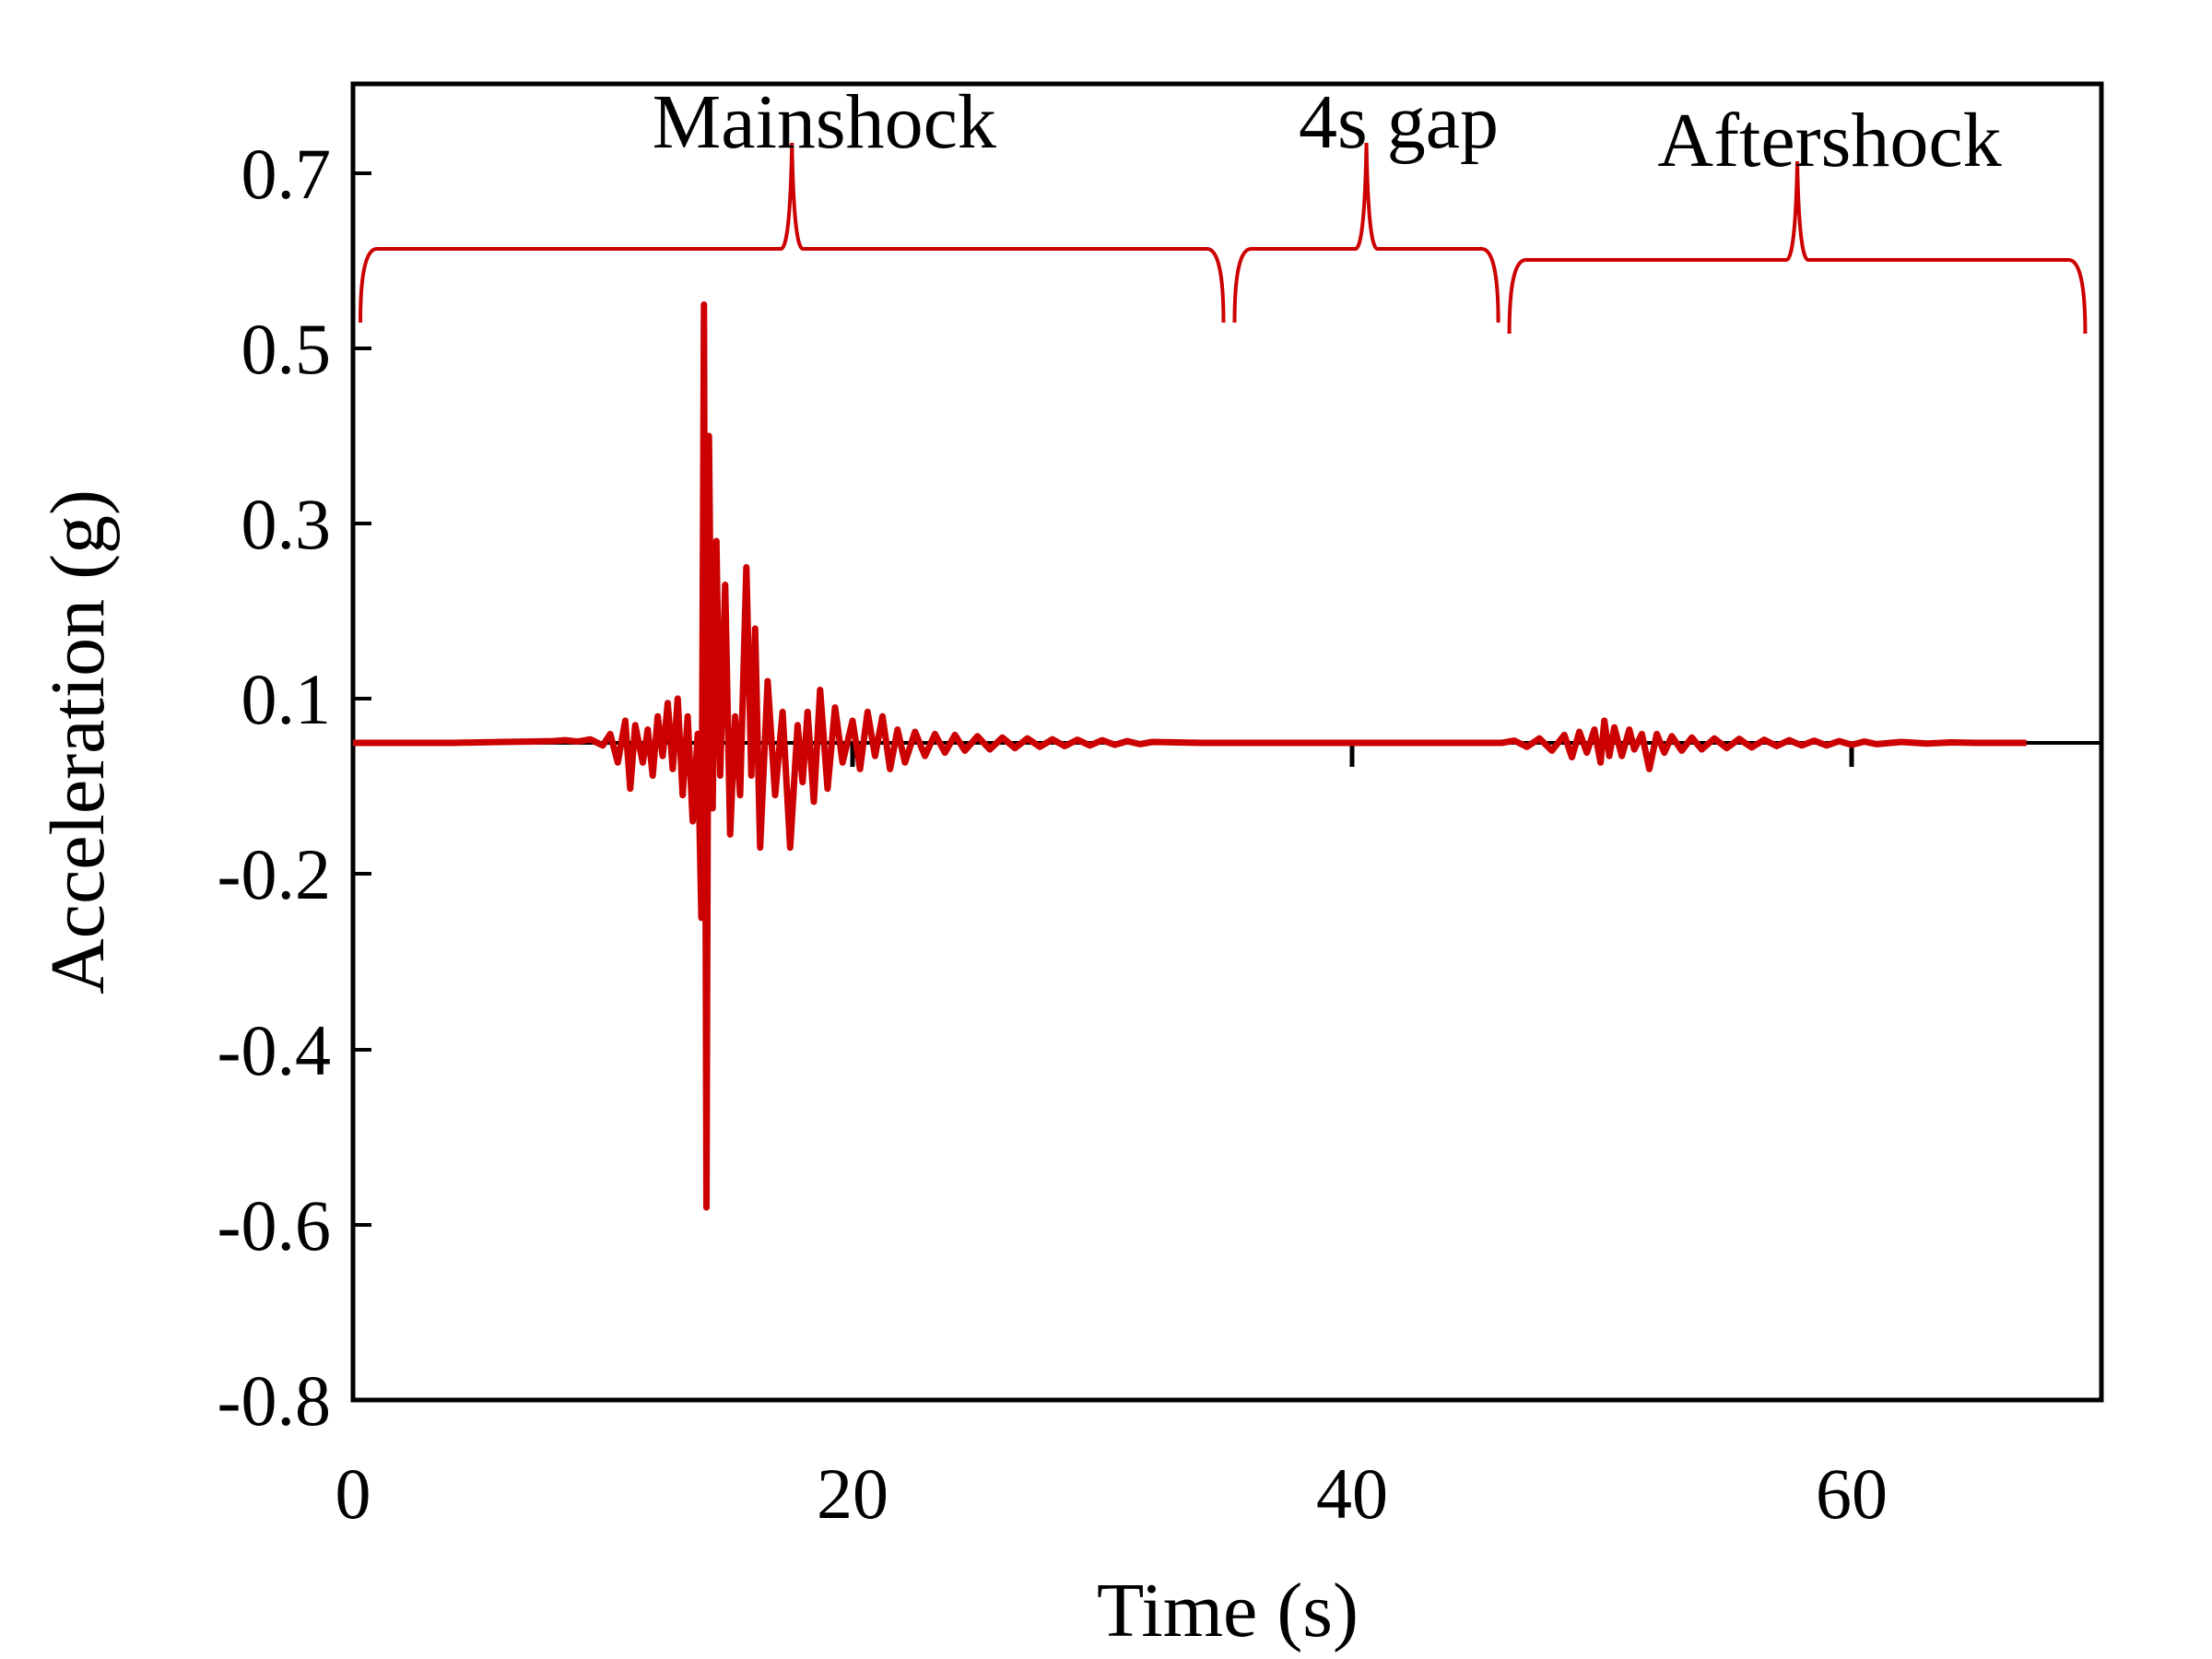 This screenshot has height=1659, width=2212. Describe the element at coordinates (1399, 122) in the screenshot. I see `annotation-label: 4s gap` at that location.